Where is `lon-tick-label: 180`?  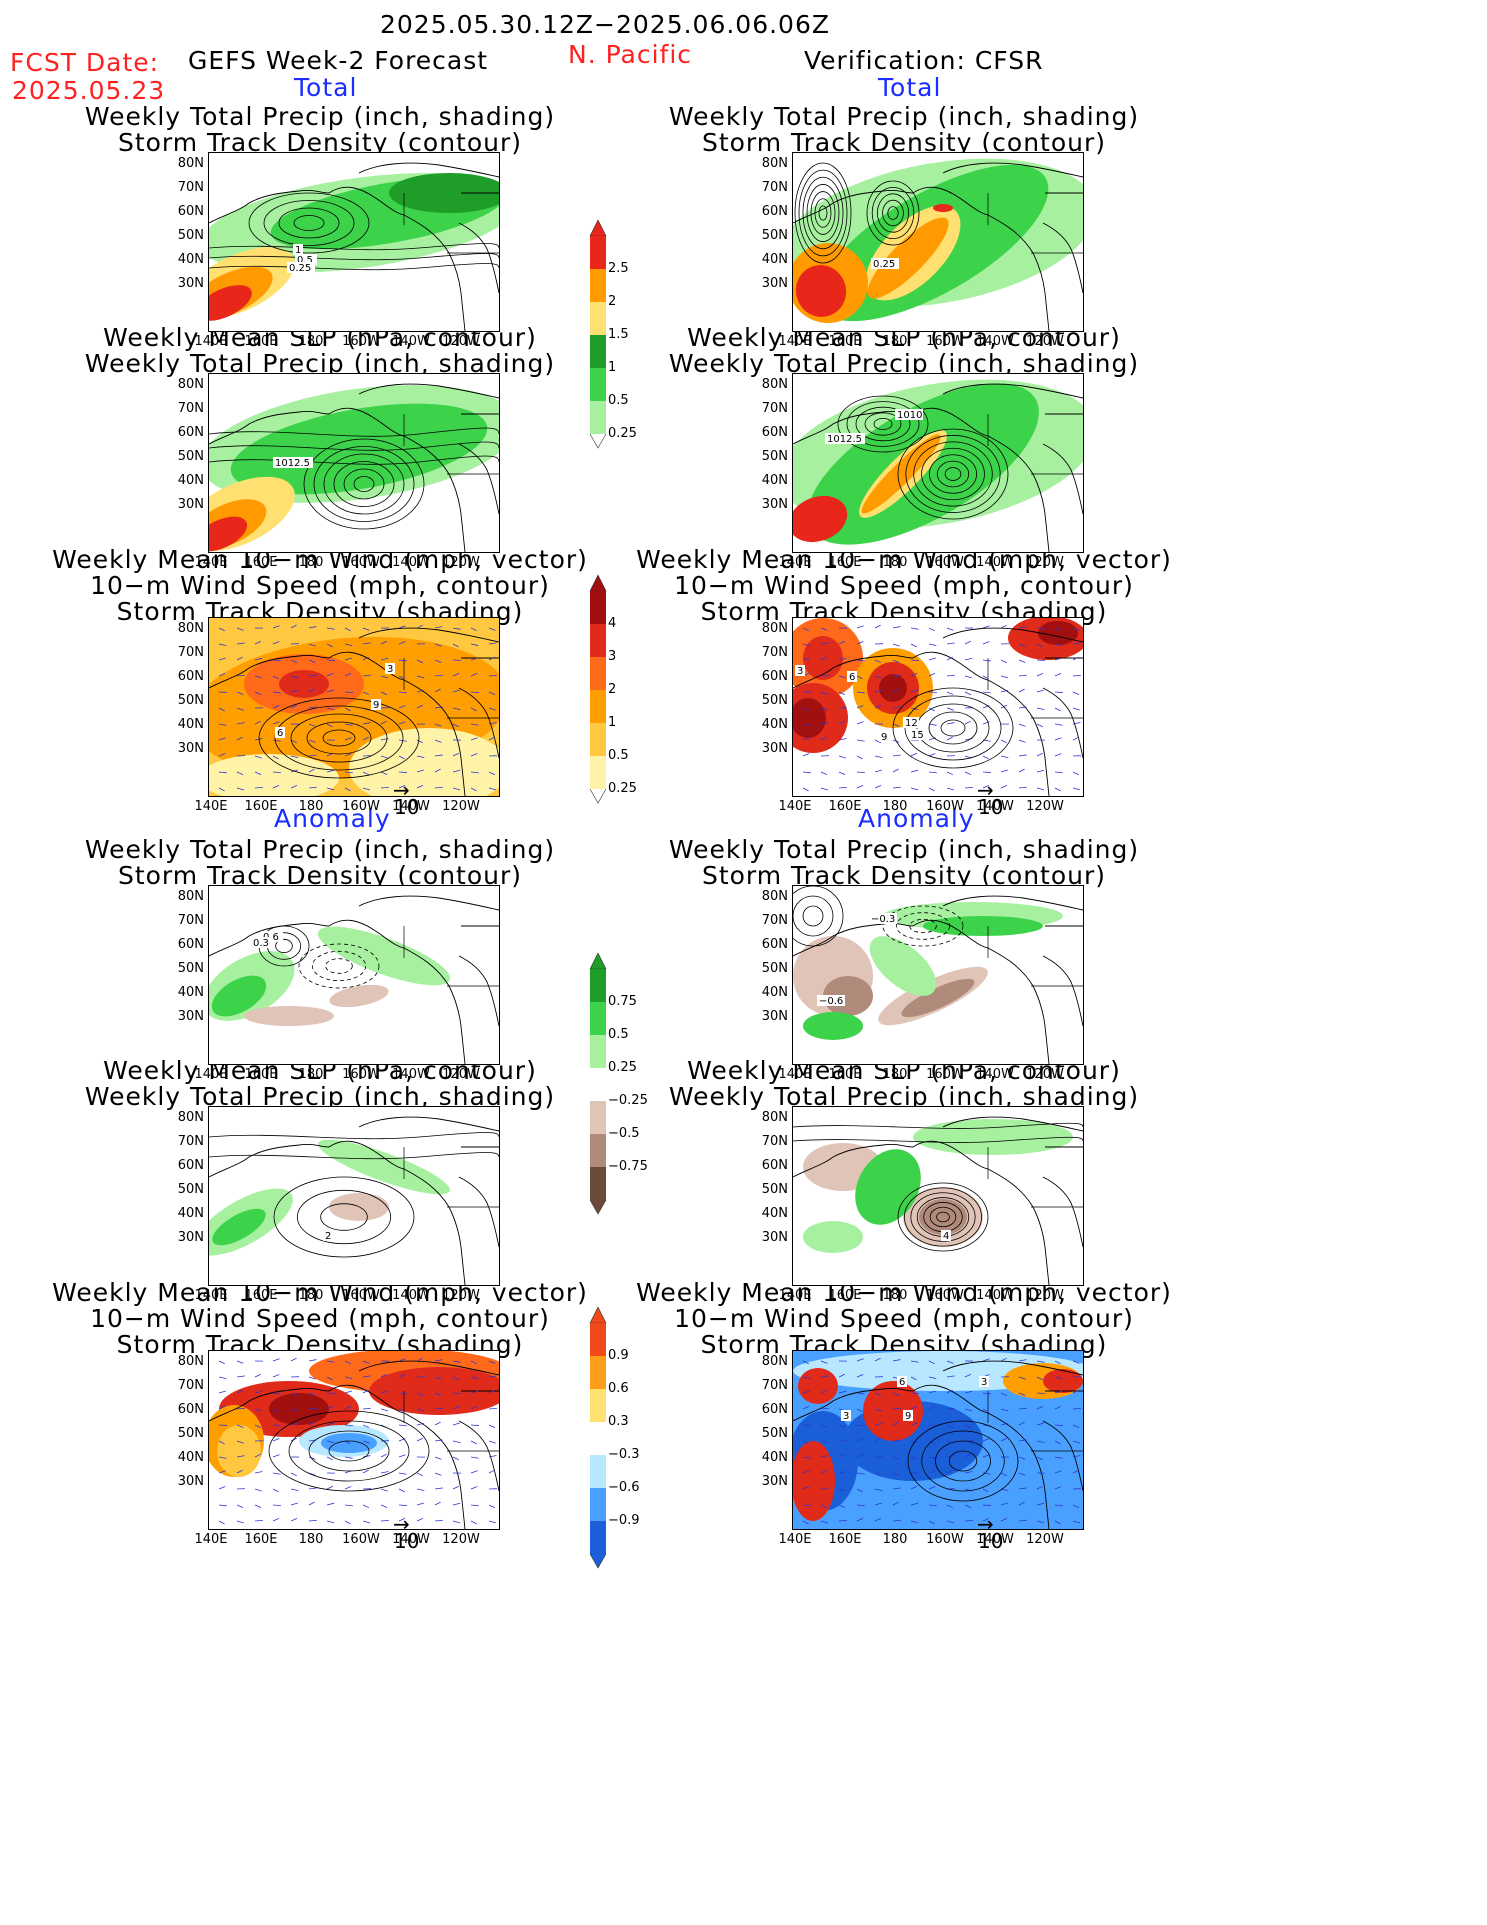
lon-tick-label: 180 is located at coordinates (311, 341).